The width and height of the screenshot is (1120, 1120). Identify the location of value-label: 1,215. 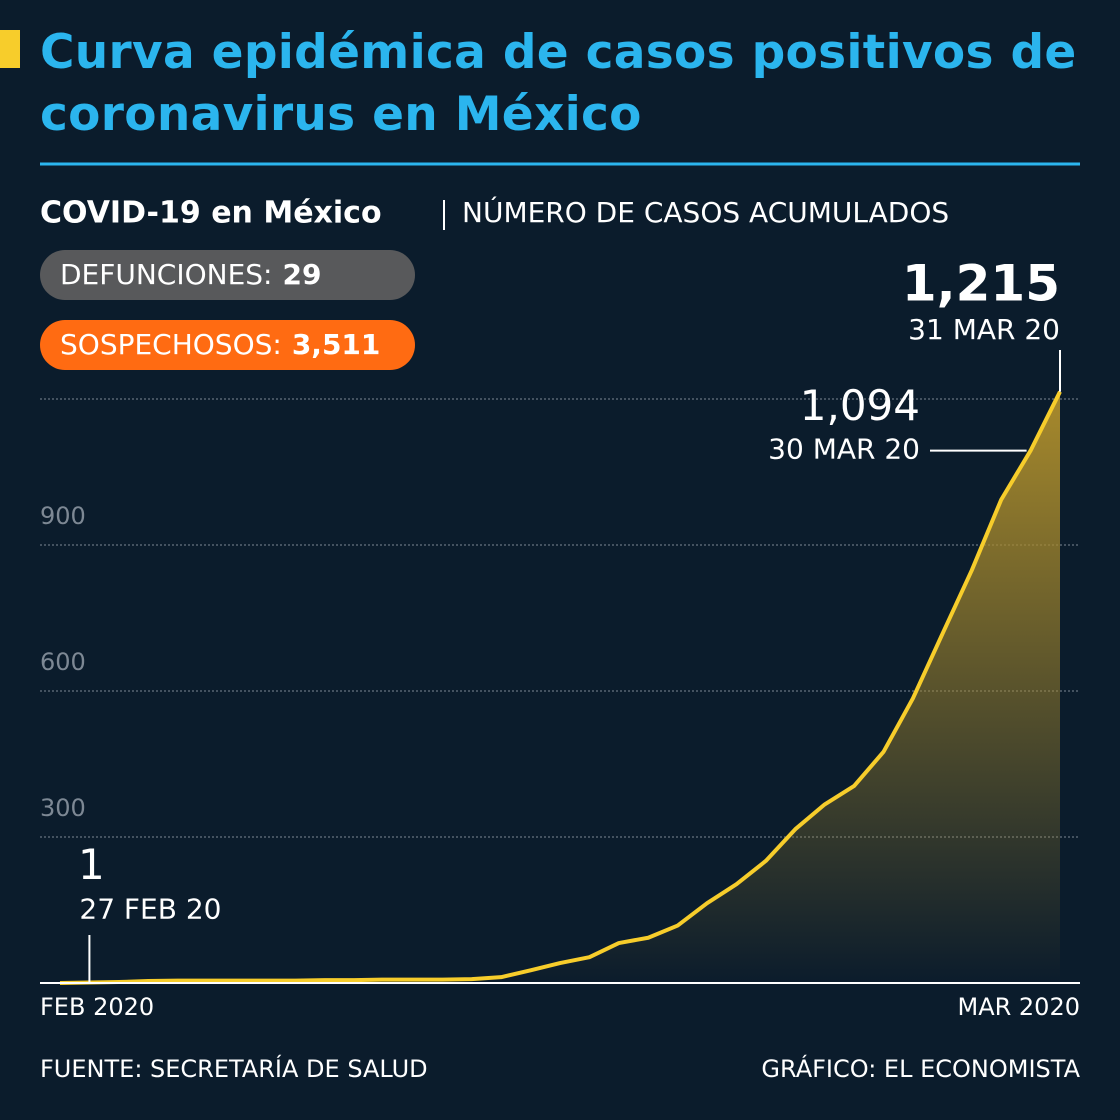
(981, 284).